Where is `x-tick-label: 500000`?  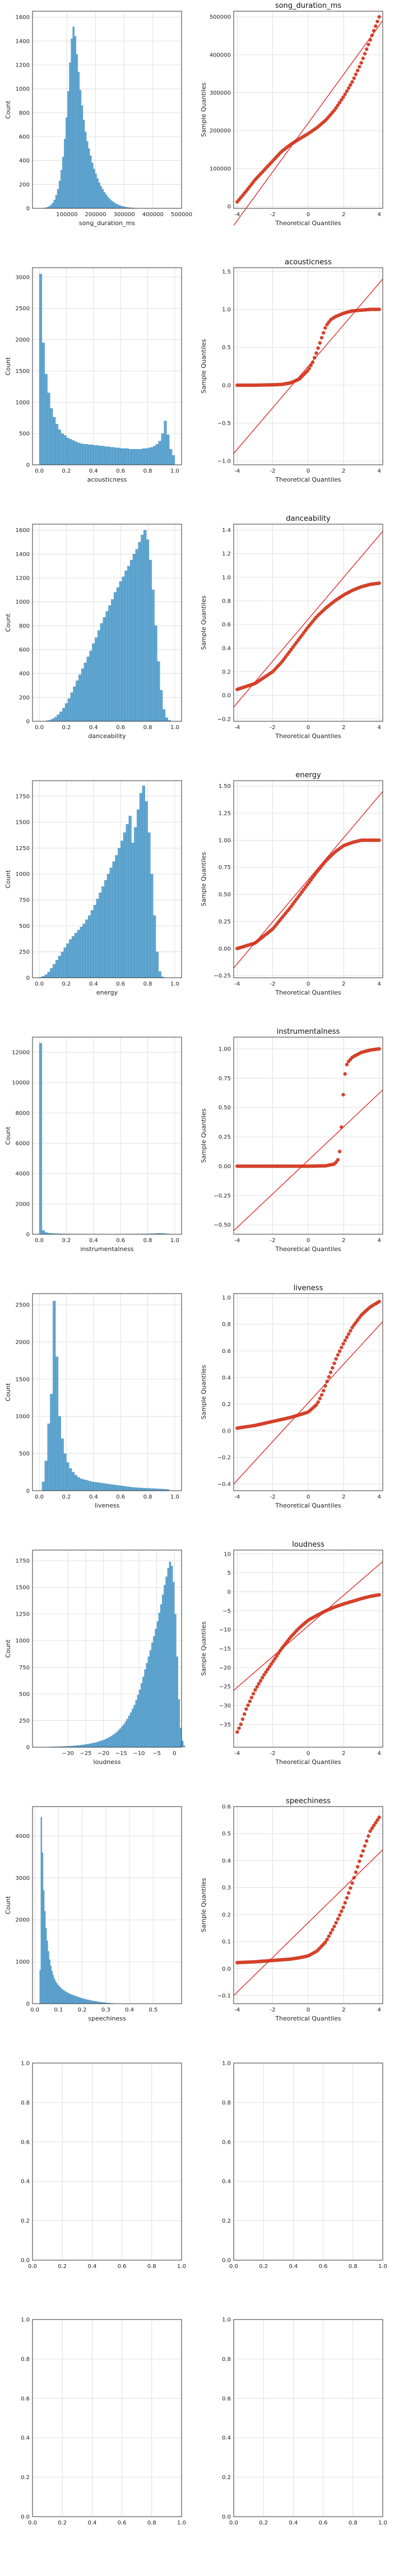
x-tick-label: 500000 is located at coordinates (181, 215).